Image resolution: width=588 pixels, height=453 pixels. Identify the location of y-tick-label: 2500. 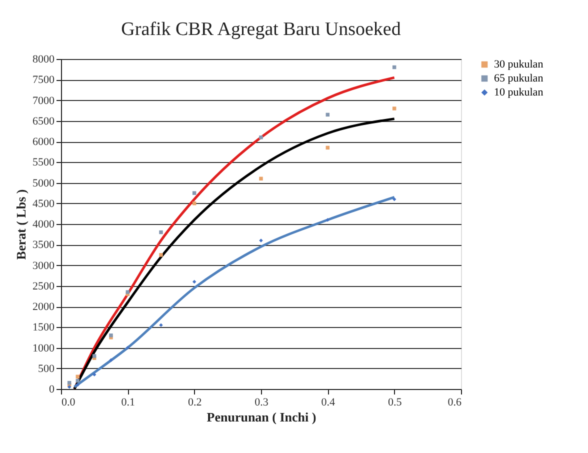
(43, 286).